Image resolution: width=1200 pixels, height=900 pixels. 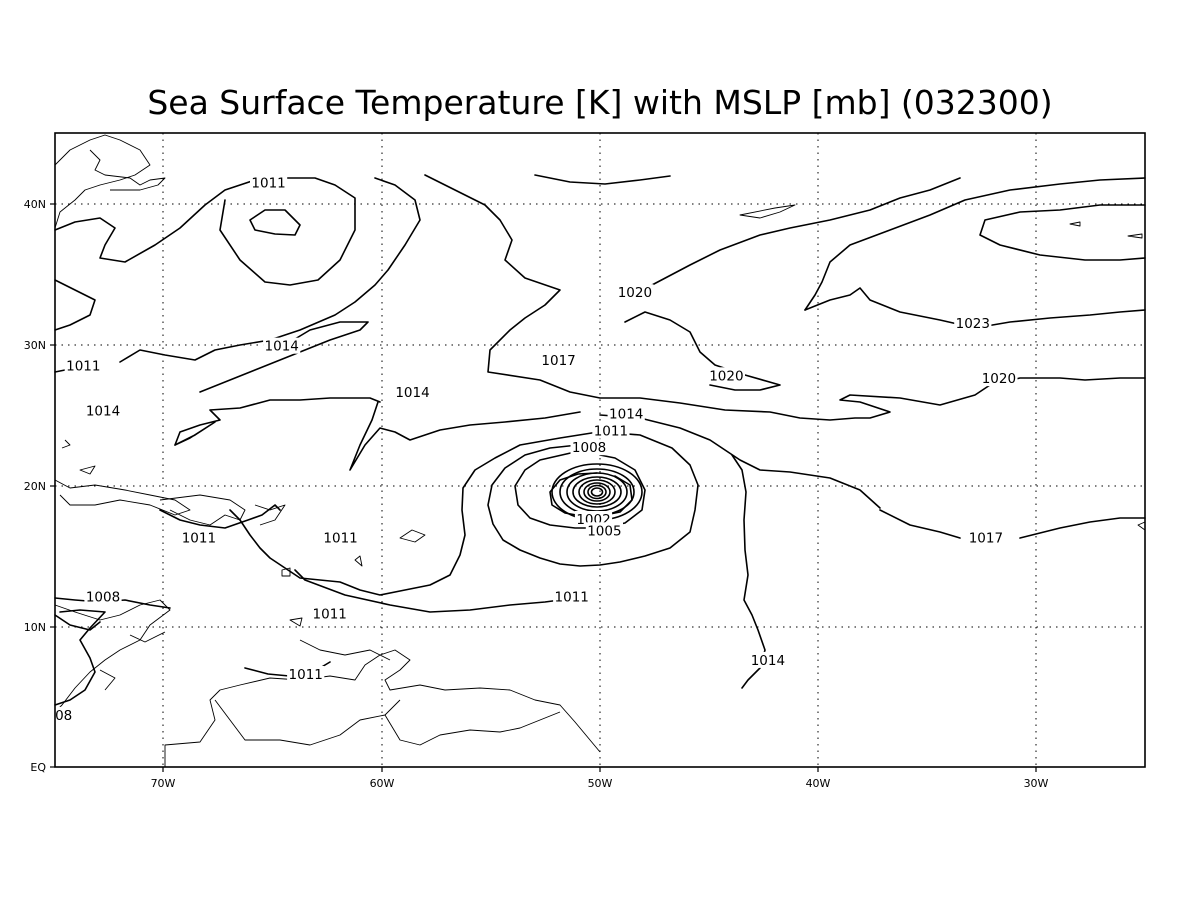 I want to click on contour-label: 1005, so click(x=604, y=531).